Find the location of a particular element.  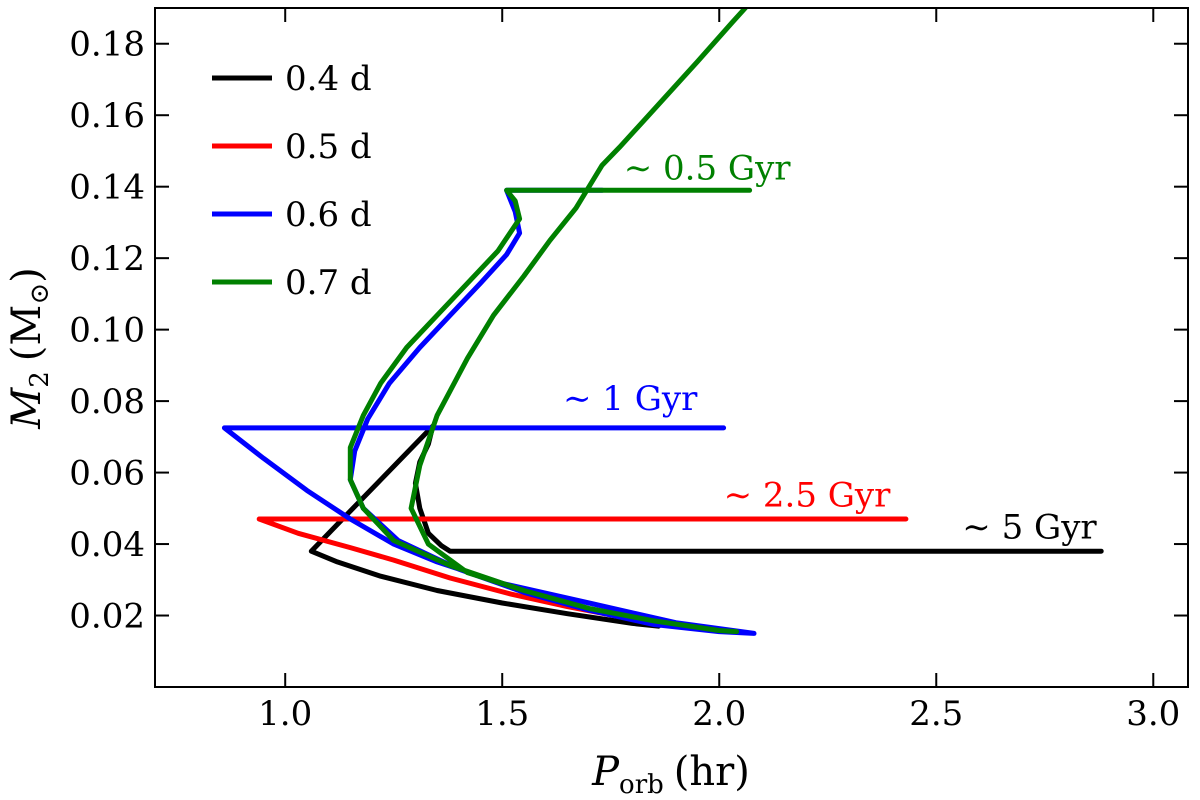

x-tick-label: 1.5 is located at coordinates (502, 714).